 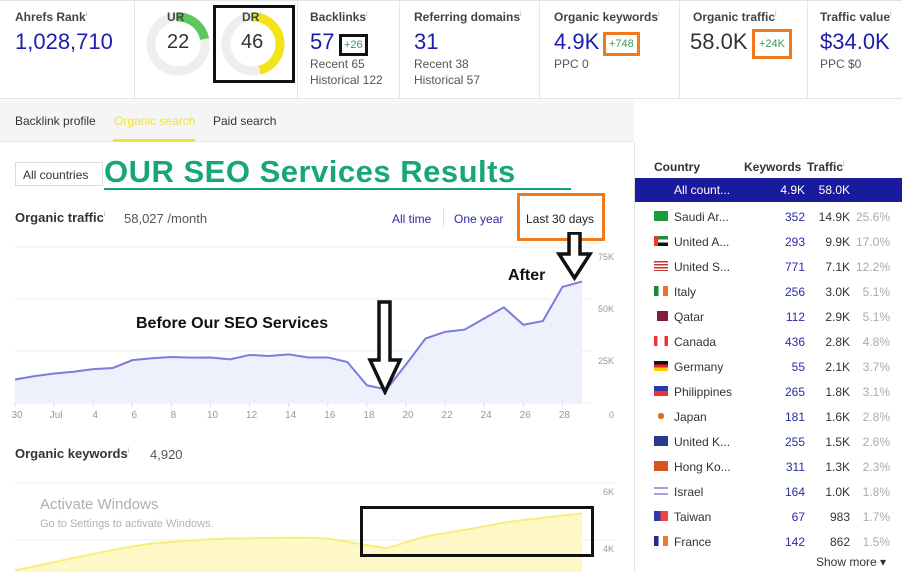 What do you see at coordinates (695, 342) in the screenshot?
I see `country-name: Canada` at bounding box center [695, 342].